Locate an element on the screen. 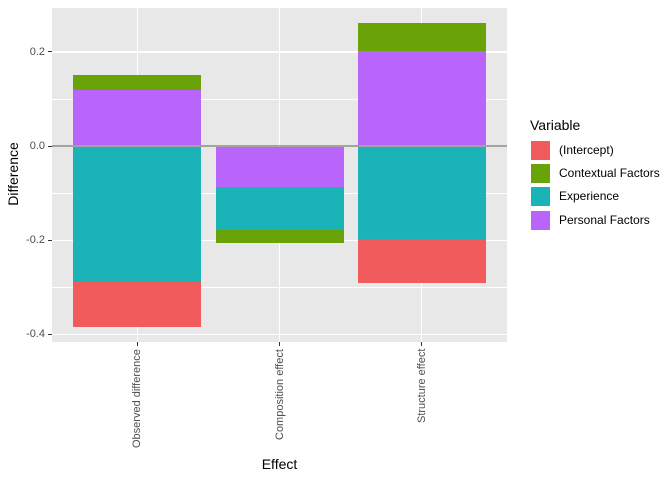 This screenshot has width=672, height=480. legend-item: Personal Factors is located at coordinates (590, 220).